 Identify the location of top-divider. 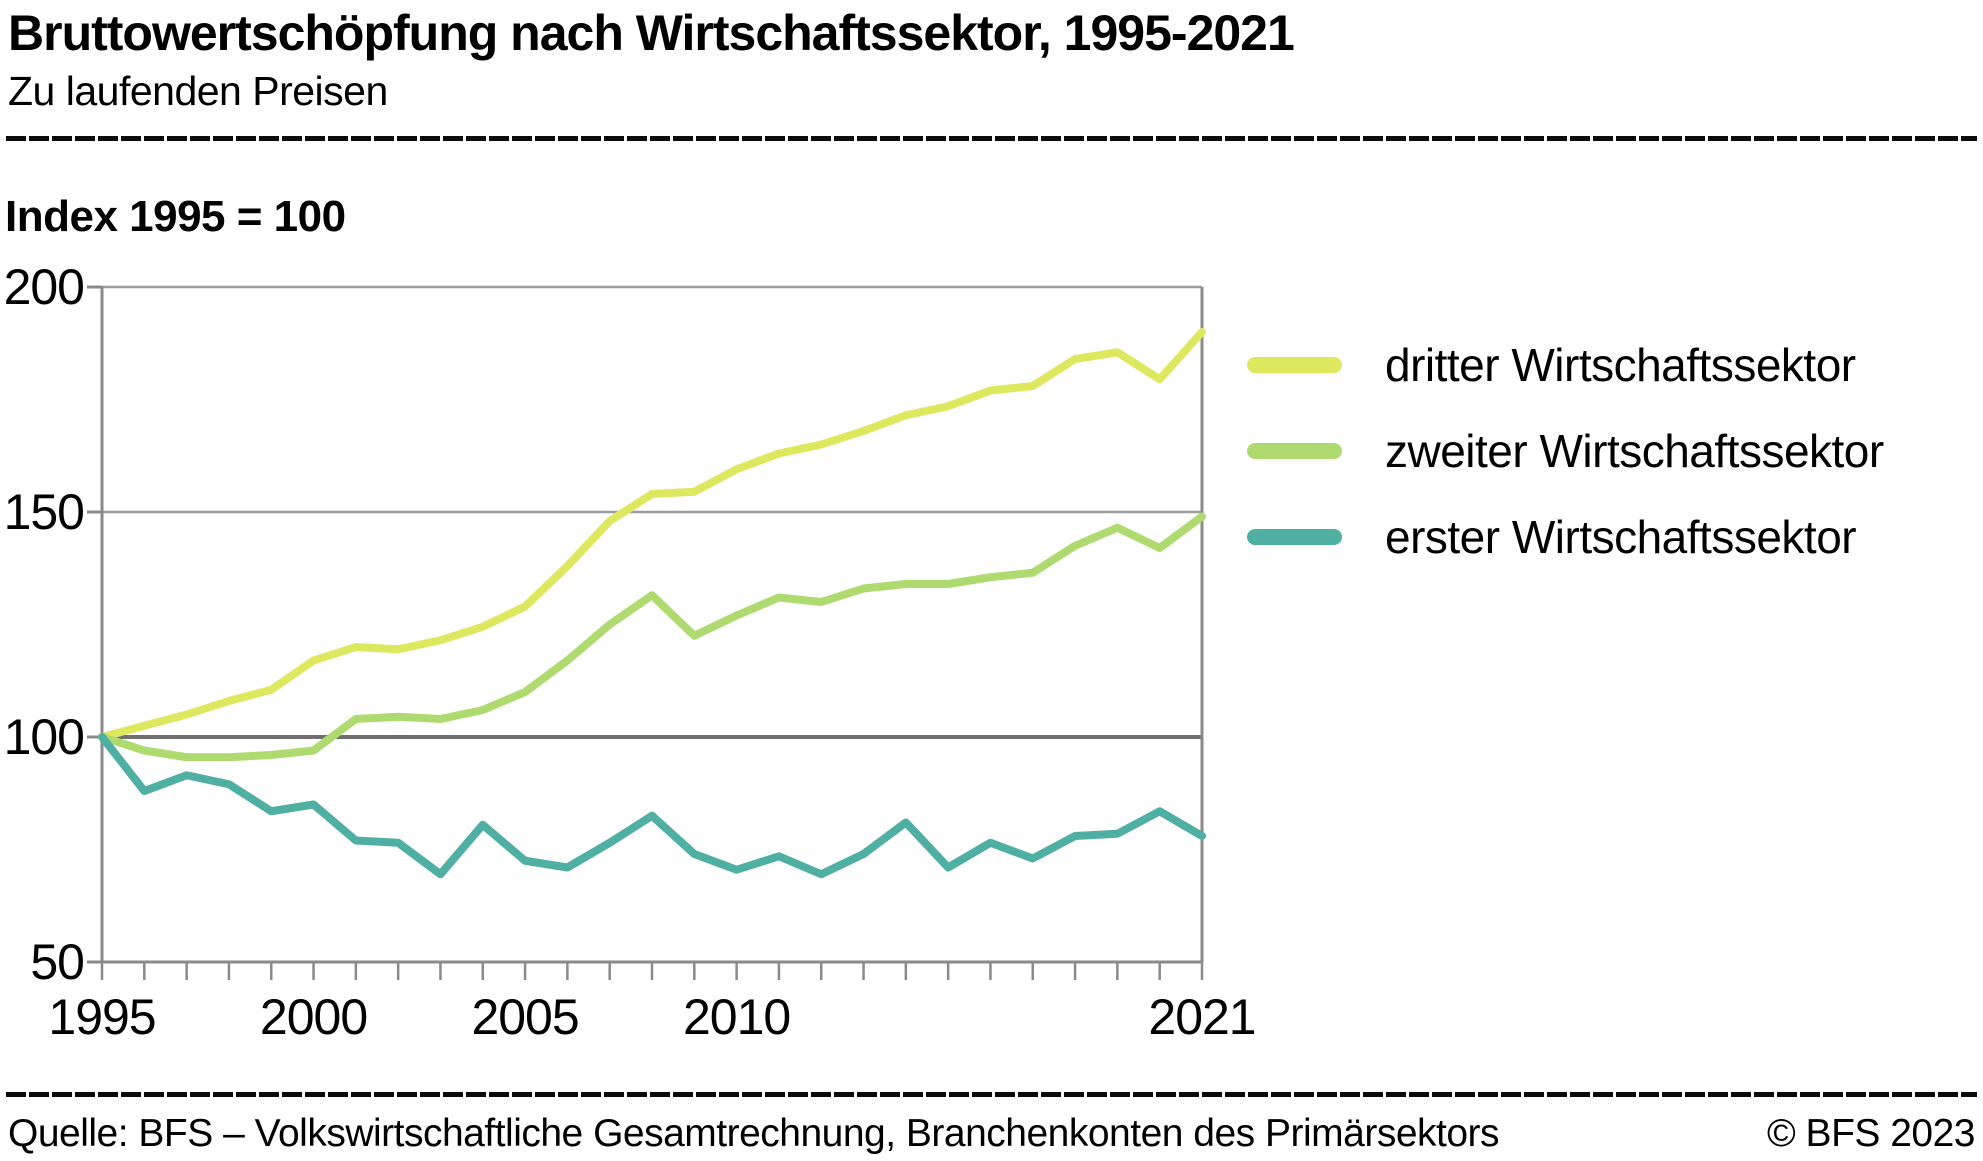
(991, 138).